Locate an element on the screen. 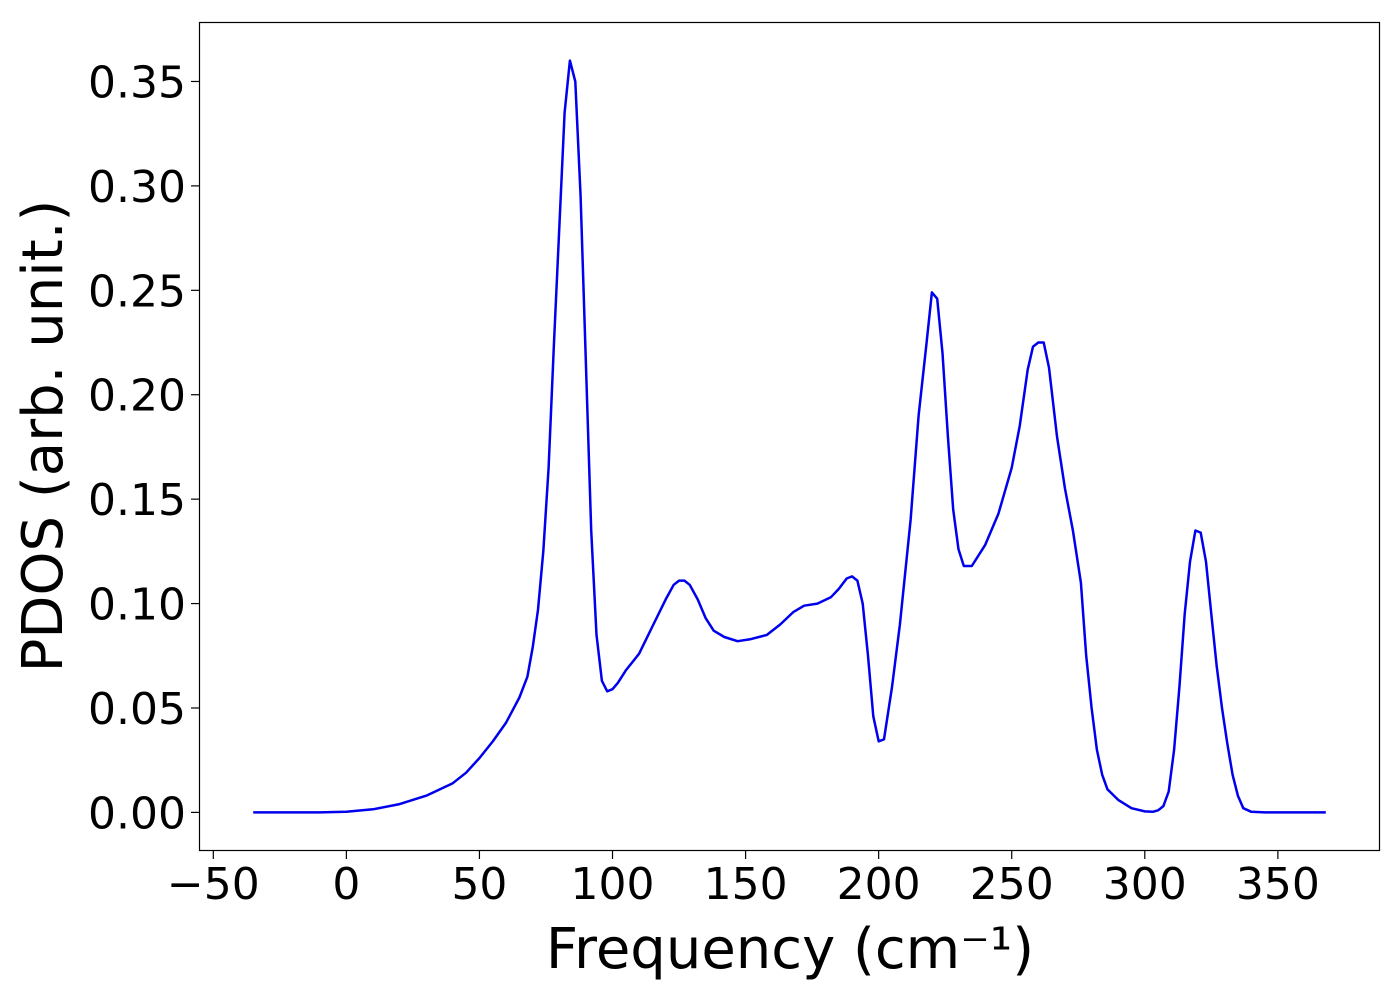  x-tick-label: −50 is located at coordinates (213, 884).